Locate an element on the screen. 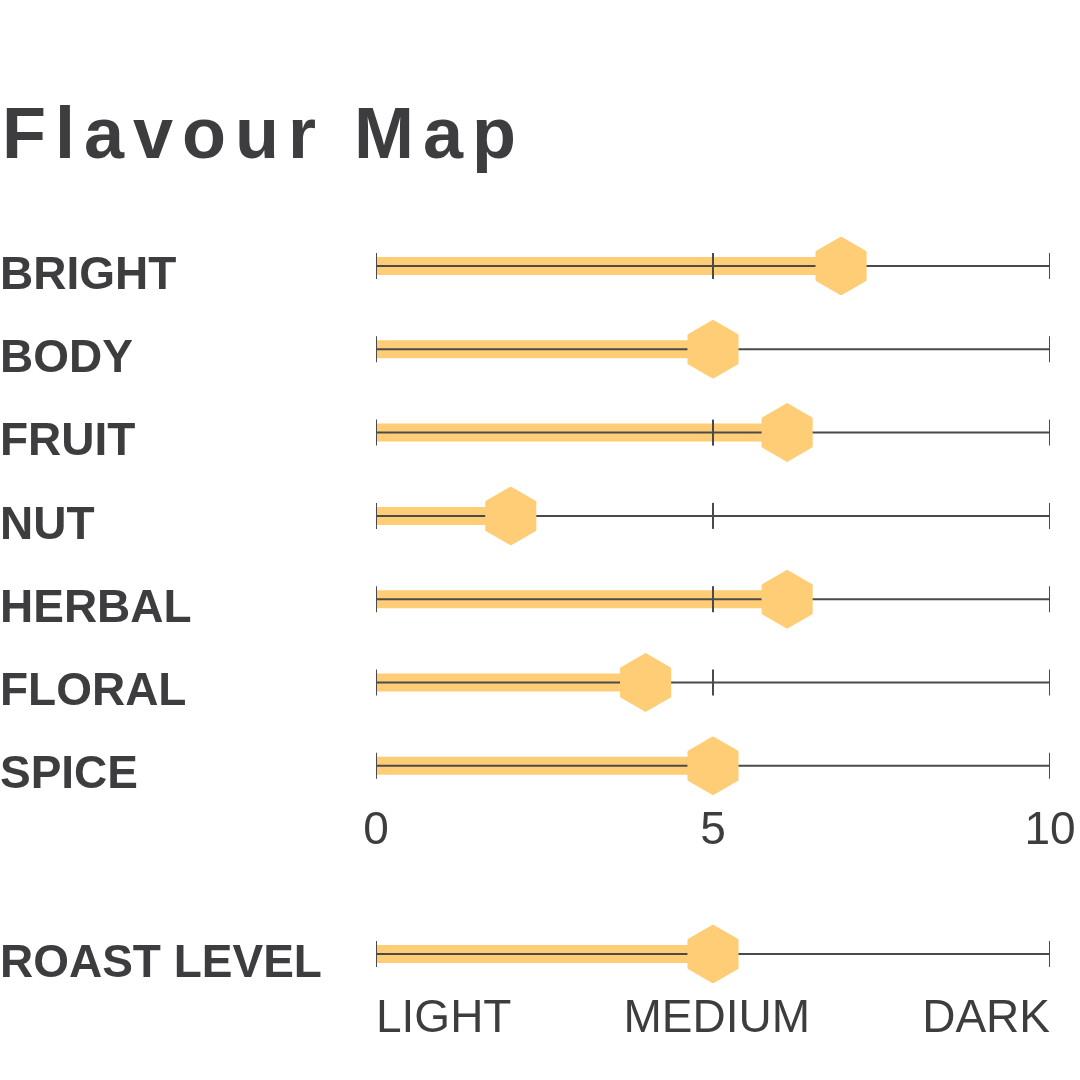 Image resolution: width=1080 pixels, height=1080 pixels. x-tick-label: 0 is located at coordinates (376, 827).